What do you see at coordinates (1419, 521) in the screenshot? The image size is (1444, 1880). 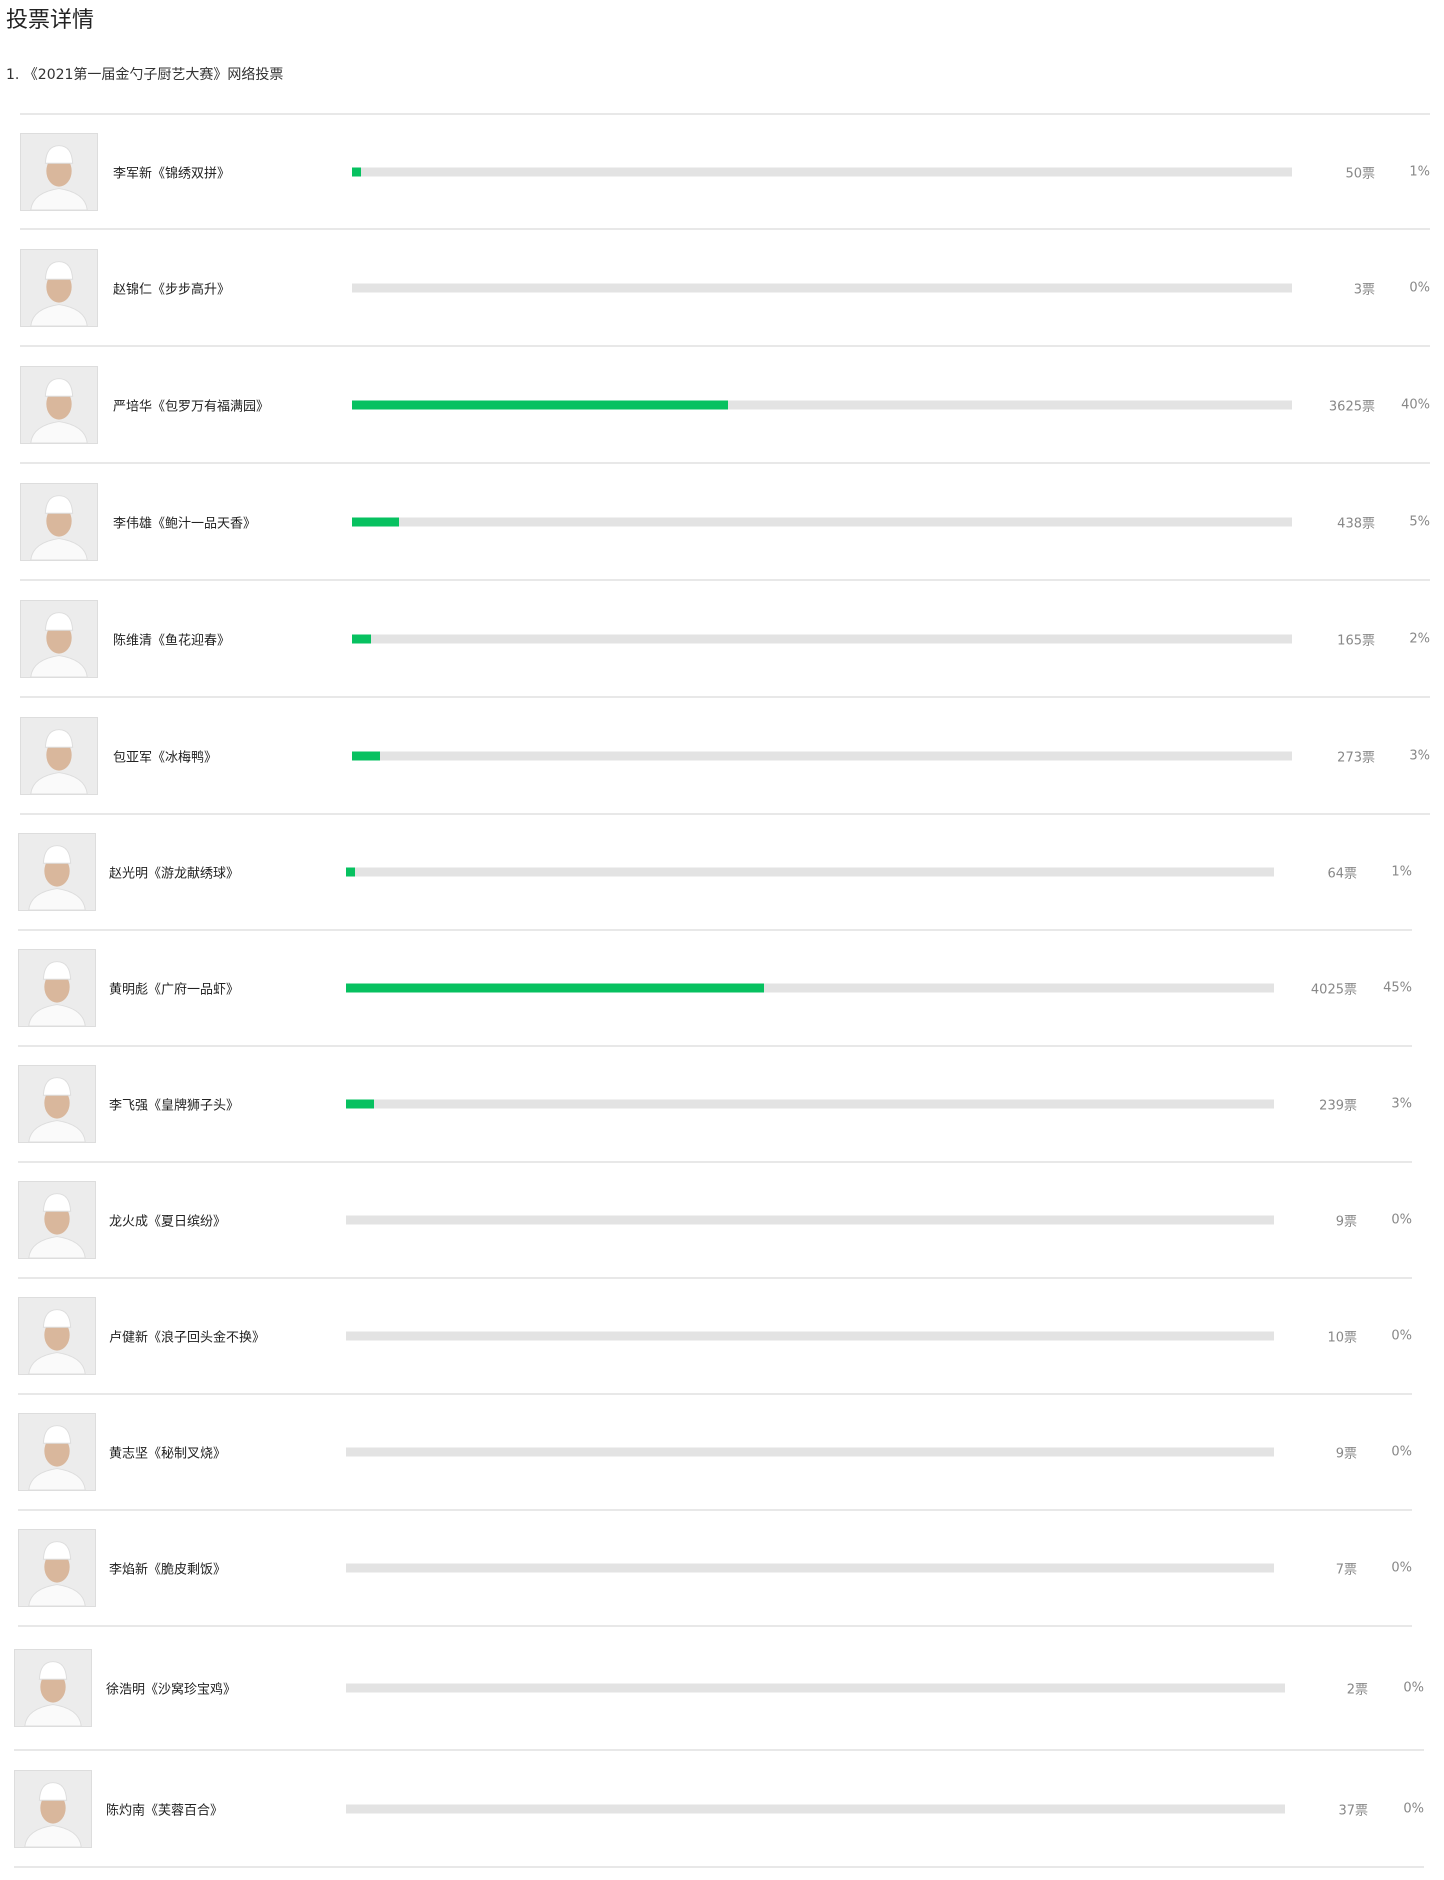 I see `vote-percent: 5%` at bounding box center [1419, 521].